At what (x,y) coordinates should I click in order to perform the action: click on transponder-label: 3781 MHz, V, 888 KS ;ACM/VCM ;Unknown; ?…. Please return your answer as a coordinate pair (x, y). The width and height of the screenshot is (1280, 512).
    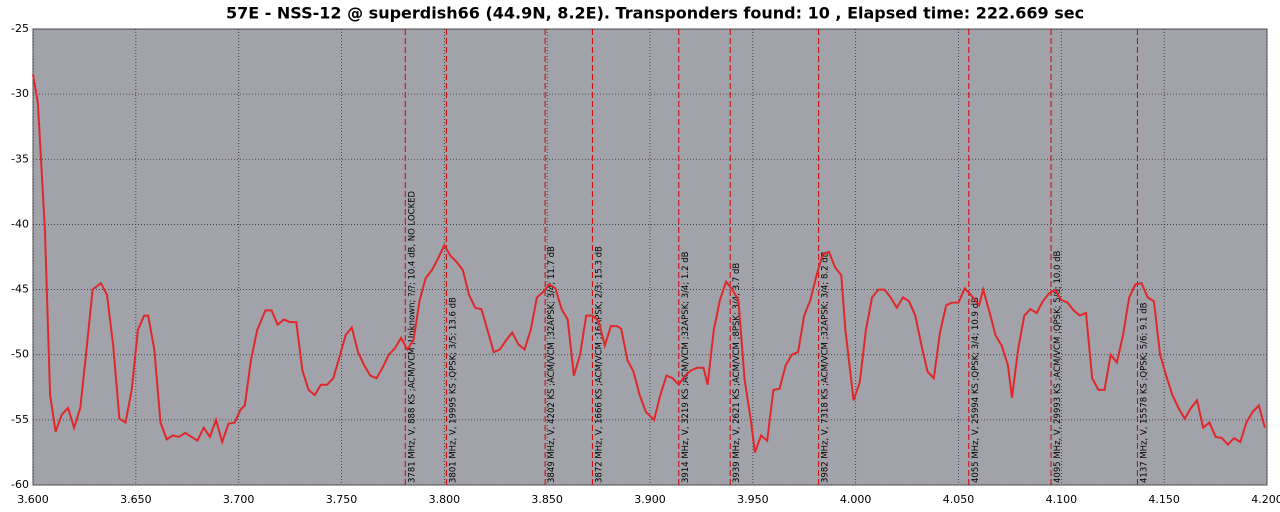
    Looking at the image, I should click on (412, 336).